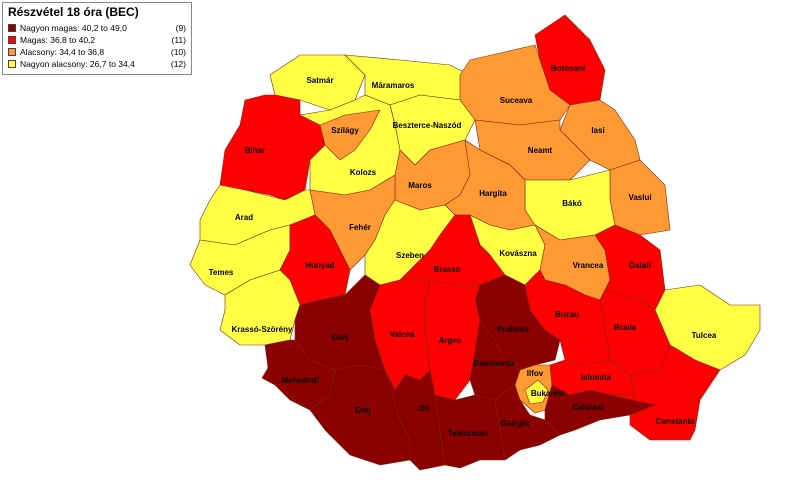 This screenshot has height=498, width=800. Describe the element at coordinates (468, 433) in the screenshot. I see `county-label: Teleorman` at that location.